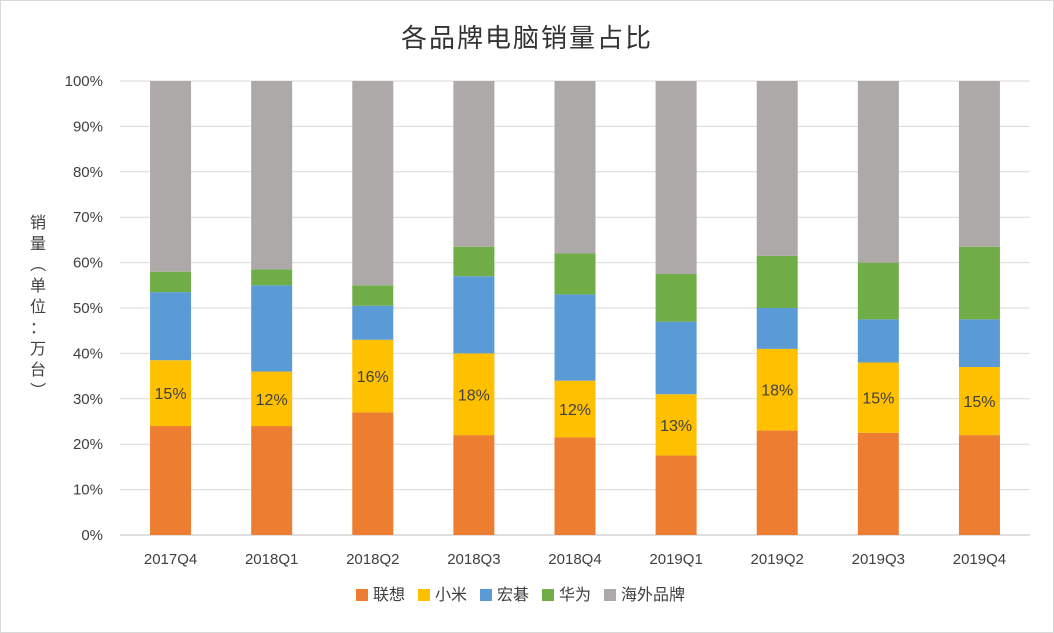 This screenshot has height=633, width=1054. I want to click on x-tick-label: 2019Q1, so click(675, 559).